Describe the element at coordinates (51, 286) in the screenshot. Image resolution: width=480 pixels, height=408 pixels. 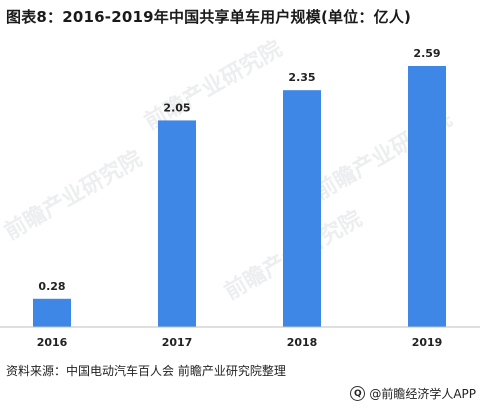
I see `data-label-2016: 0.28` at that location.